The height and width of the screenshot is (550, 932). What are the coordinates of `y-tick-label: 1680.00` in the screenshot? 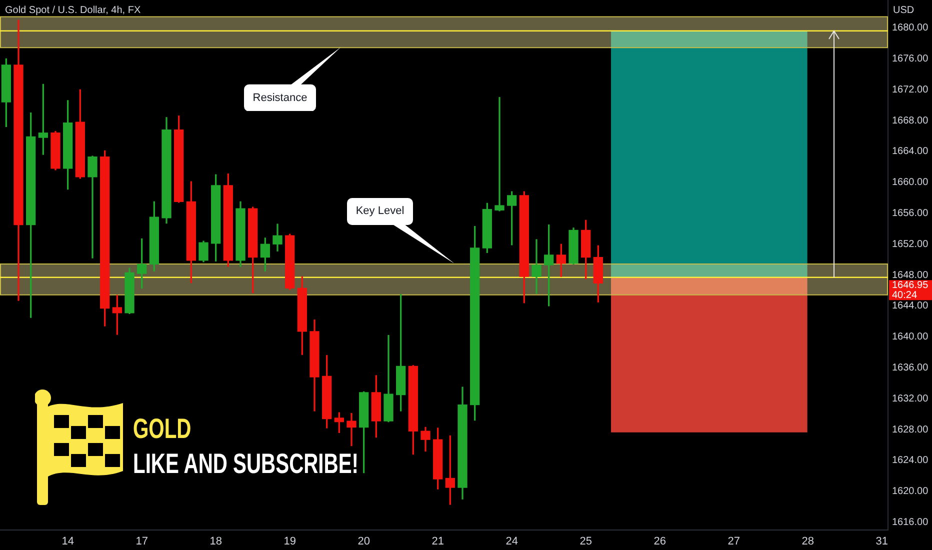 It's located at (910, 28).